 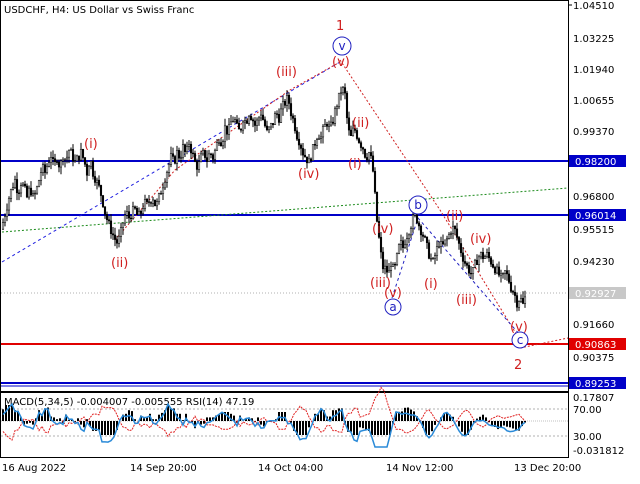 What do you see at coordinates (308, 174) in the screenshot?
I see `wave-label-iv: (iv)` at bounding box center [308, 174].